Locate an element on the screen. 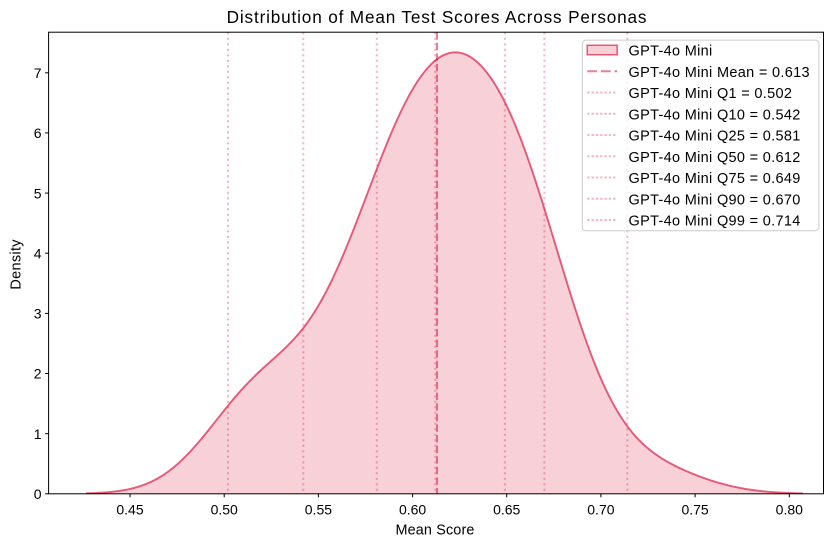 Image resolution: width=833 pixels, height=547 pixels. svg-text: GPT-4o Mini Q50 = 0.612 is located at coordinates (715, 158).